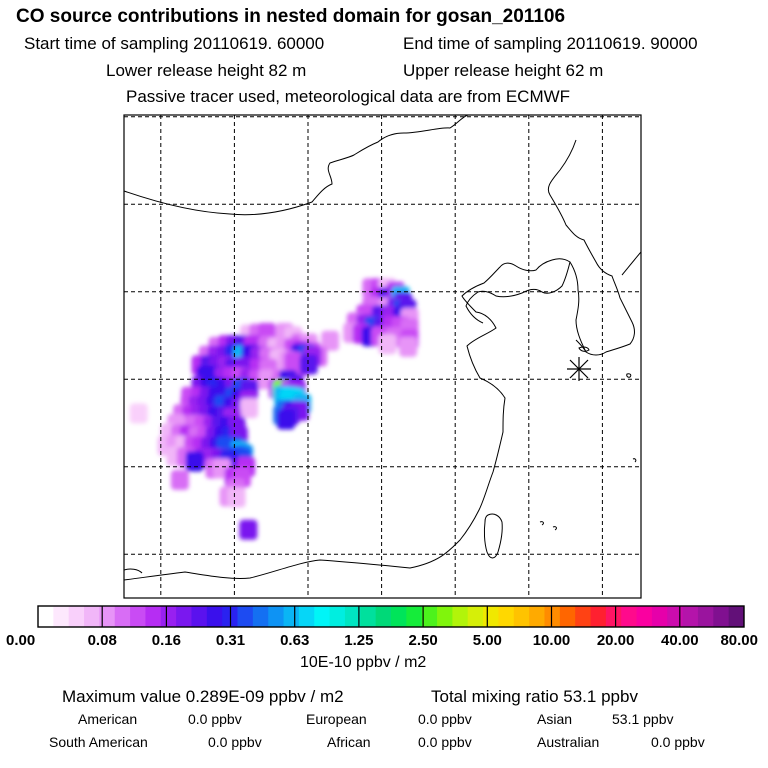 The image size is (768, 768). I want to click on colorbar-swatches, so click(391, 616).